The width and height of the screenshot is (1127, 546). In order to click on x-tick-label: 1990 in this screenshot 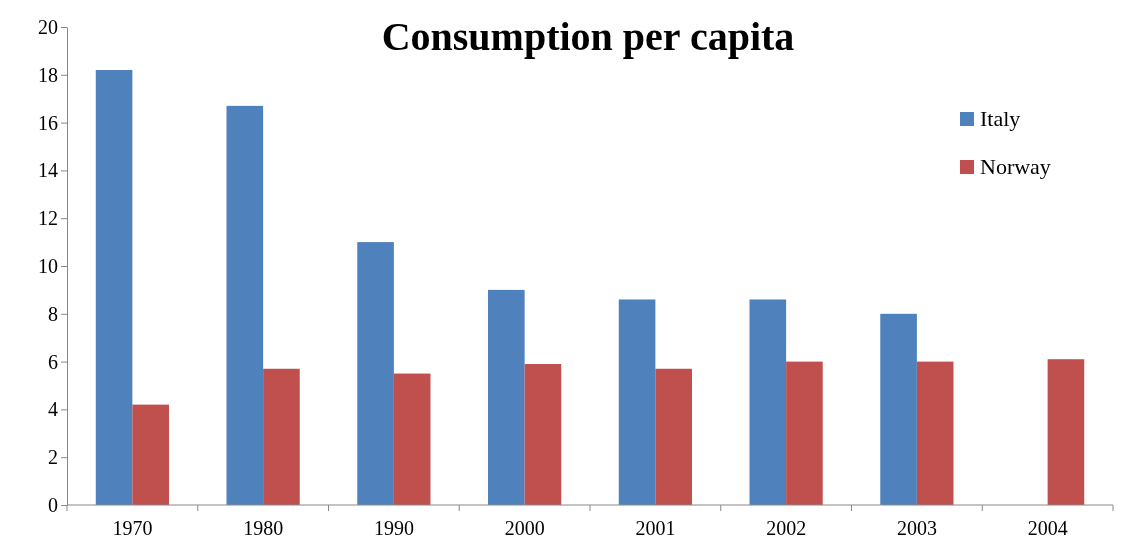, I will do `click(393, 528)`.